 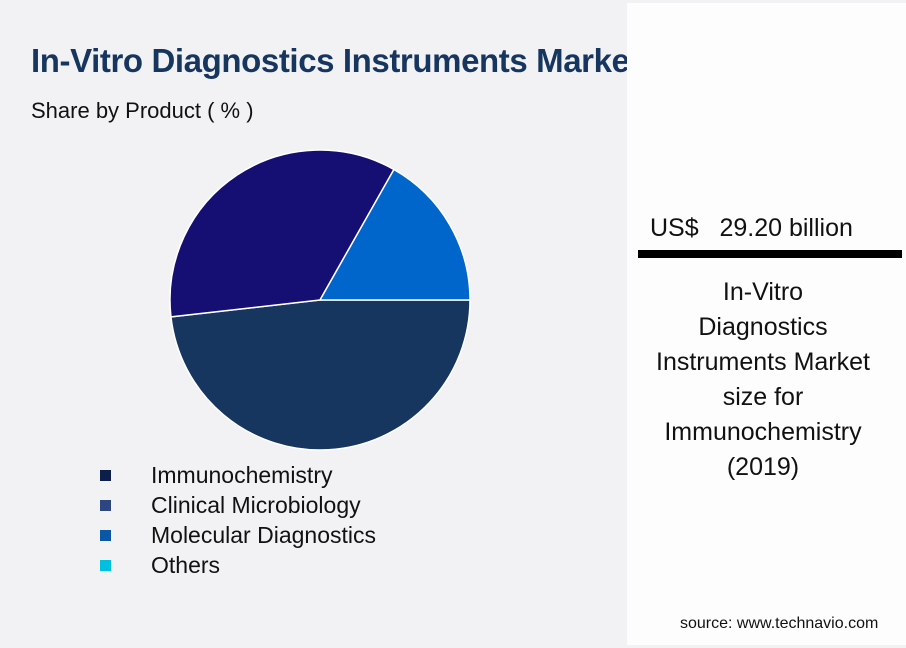 What do you see at coordinates (256, 504) in the screenshot?
I see `legend-label: Clinical Microbiology` at bounding box center [256, 504].